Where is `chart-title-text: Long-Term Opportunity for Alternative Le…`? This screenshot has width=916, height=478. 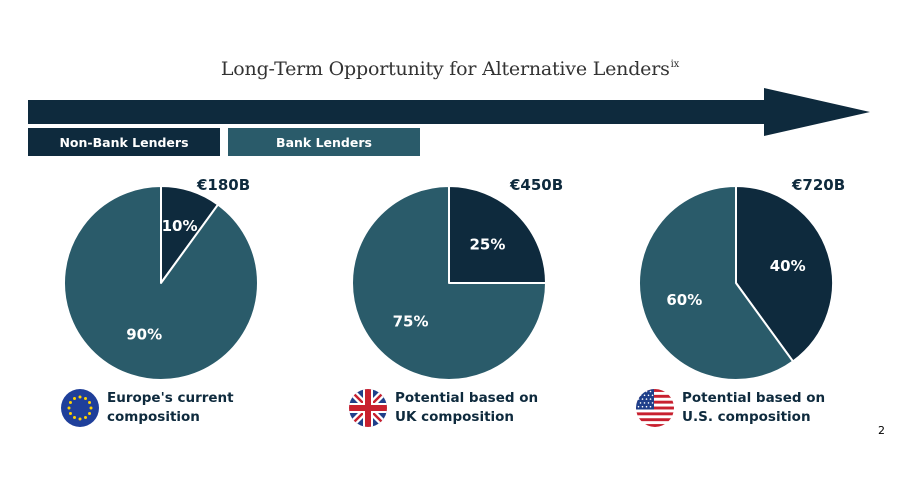
chart-title-text: Long-Term Opportunity for Alternative Le… is located at coordinates (445, 69).